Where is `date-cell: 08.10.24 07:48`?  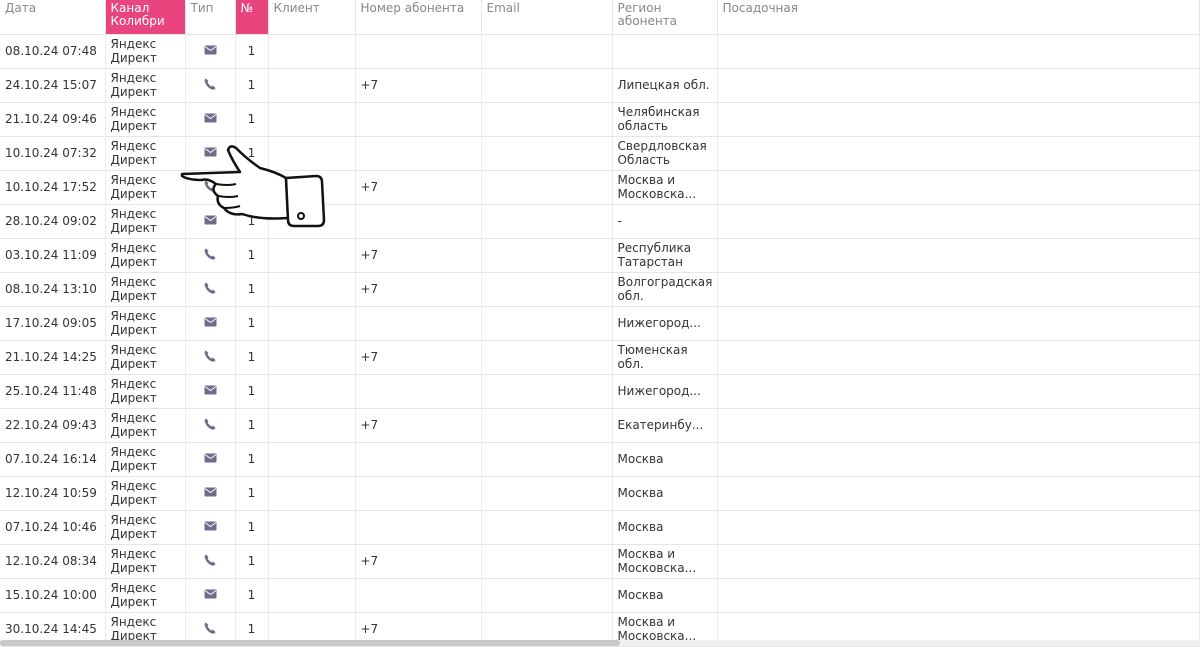 date-cell: 08.10.24 07:48 is located at coordinates (53, 51).